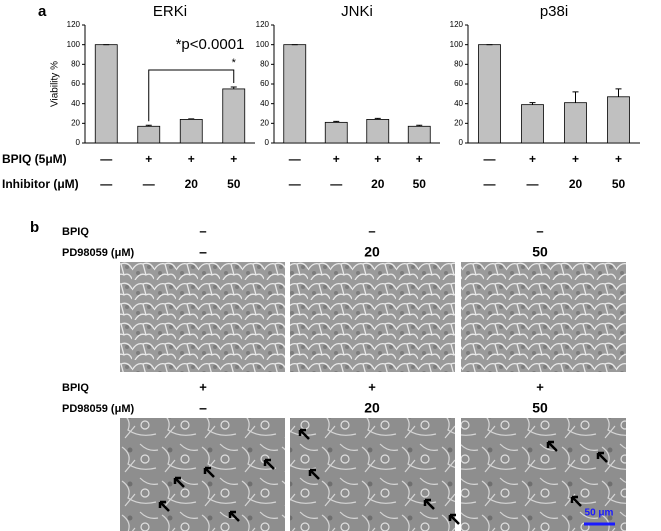 The width and height of the screenshot is (661, 531). What do you see at coordinates (42, 11) in the screenshot?
I see `panel-label: a` at bounding box center [42, 11].